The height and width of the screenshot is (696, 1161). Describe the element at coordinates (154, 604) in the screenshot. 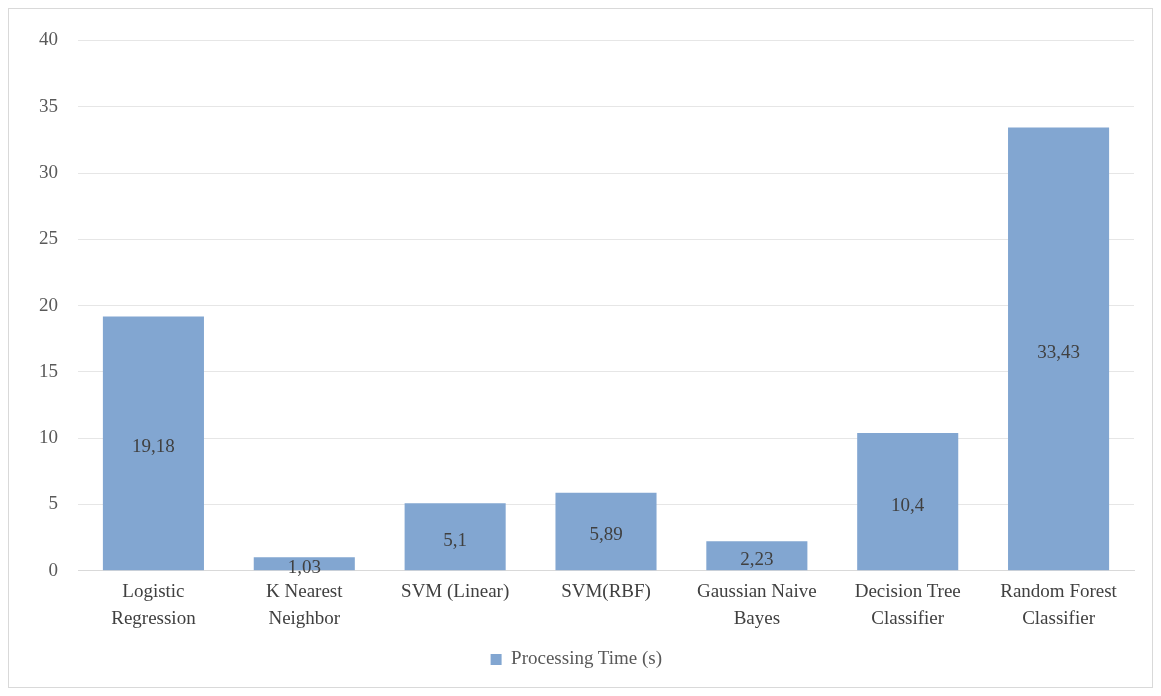

I see `x-tick-label: Logistic Regression` at that location.